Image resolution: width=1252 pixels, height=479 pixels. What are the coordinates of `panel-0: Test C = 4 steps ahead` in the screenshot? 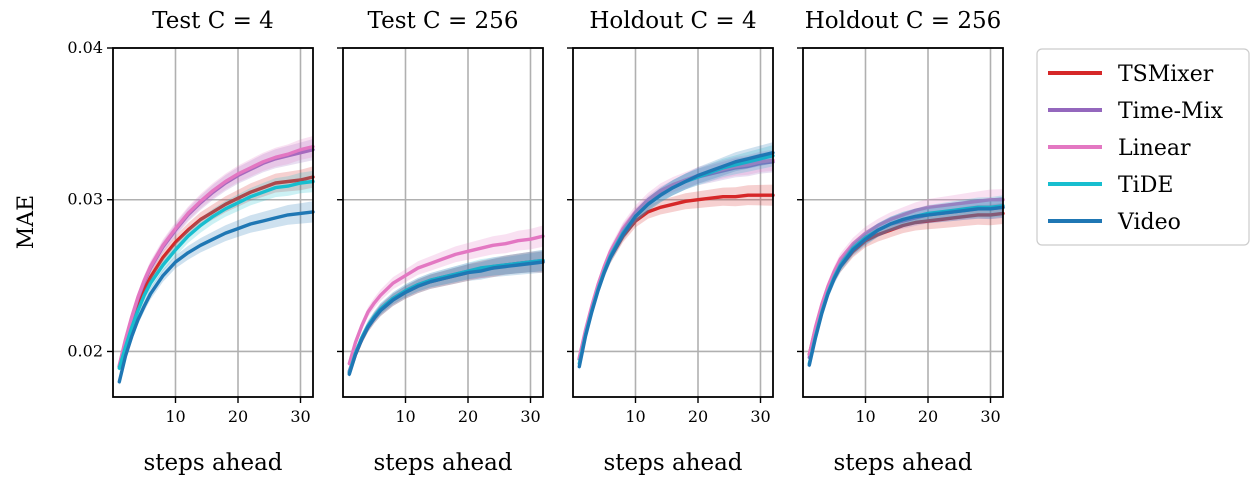 It's located at (212, 242).